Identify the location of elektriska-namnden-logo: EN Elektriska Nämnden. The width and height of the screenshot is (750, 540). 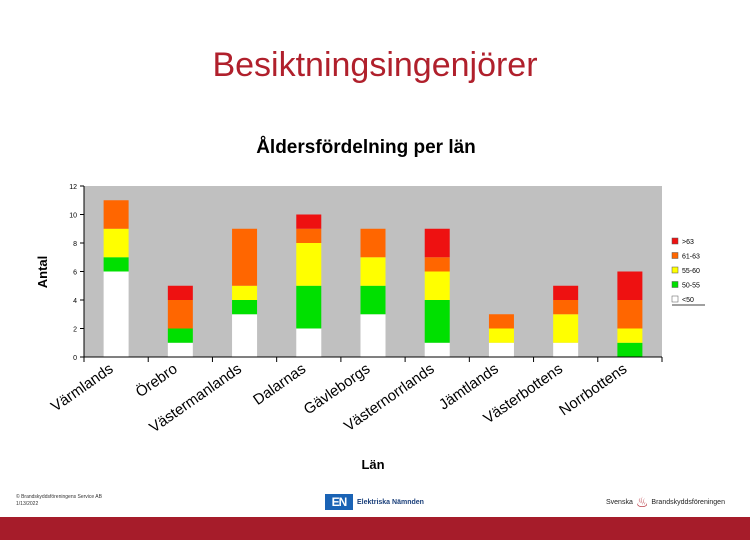
(374, 502).